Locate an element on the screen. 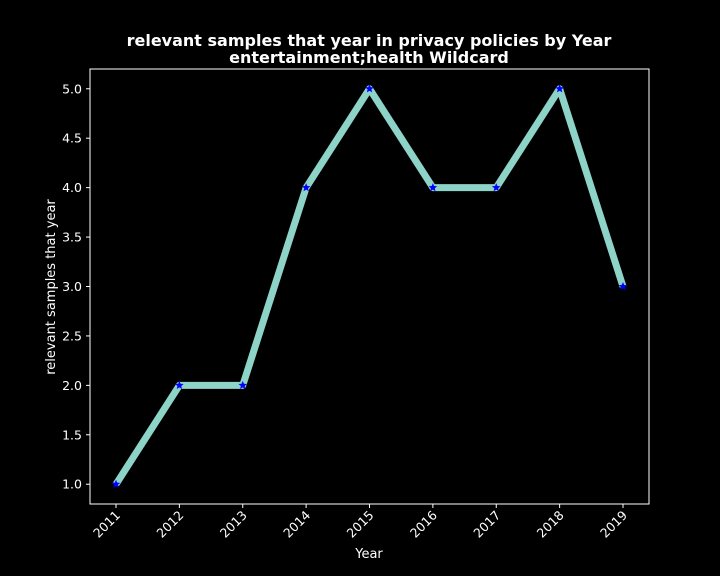  y-tick-label: 1.0 is located at coordinates (72, 484).